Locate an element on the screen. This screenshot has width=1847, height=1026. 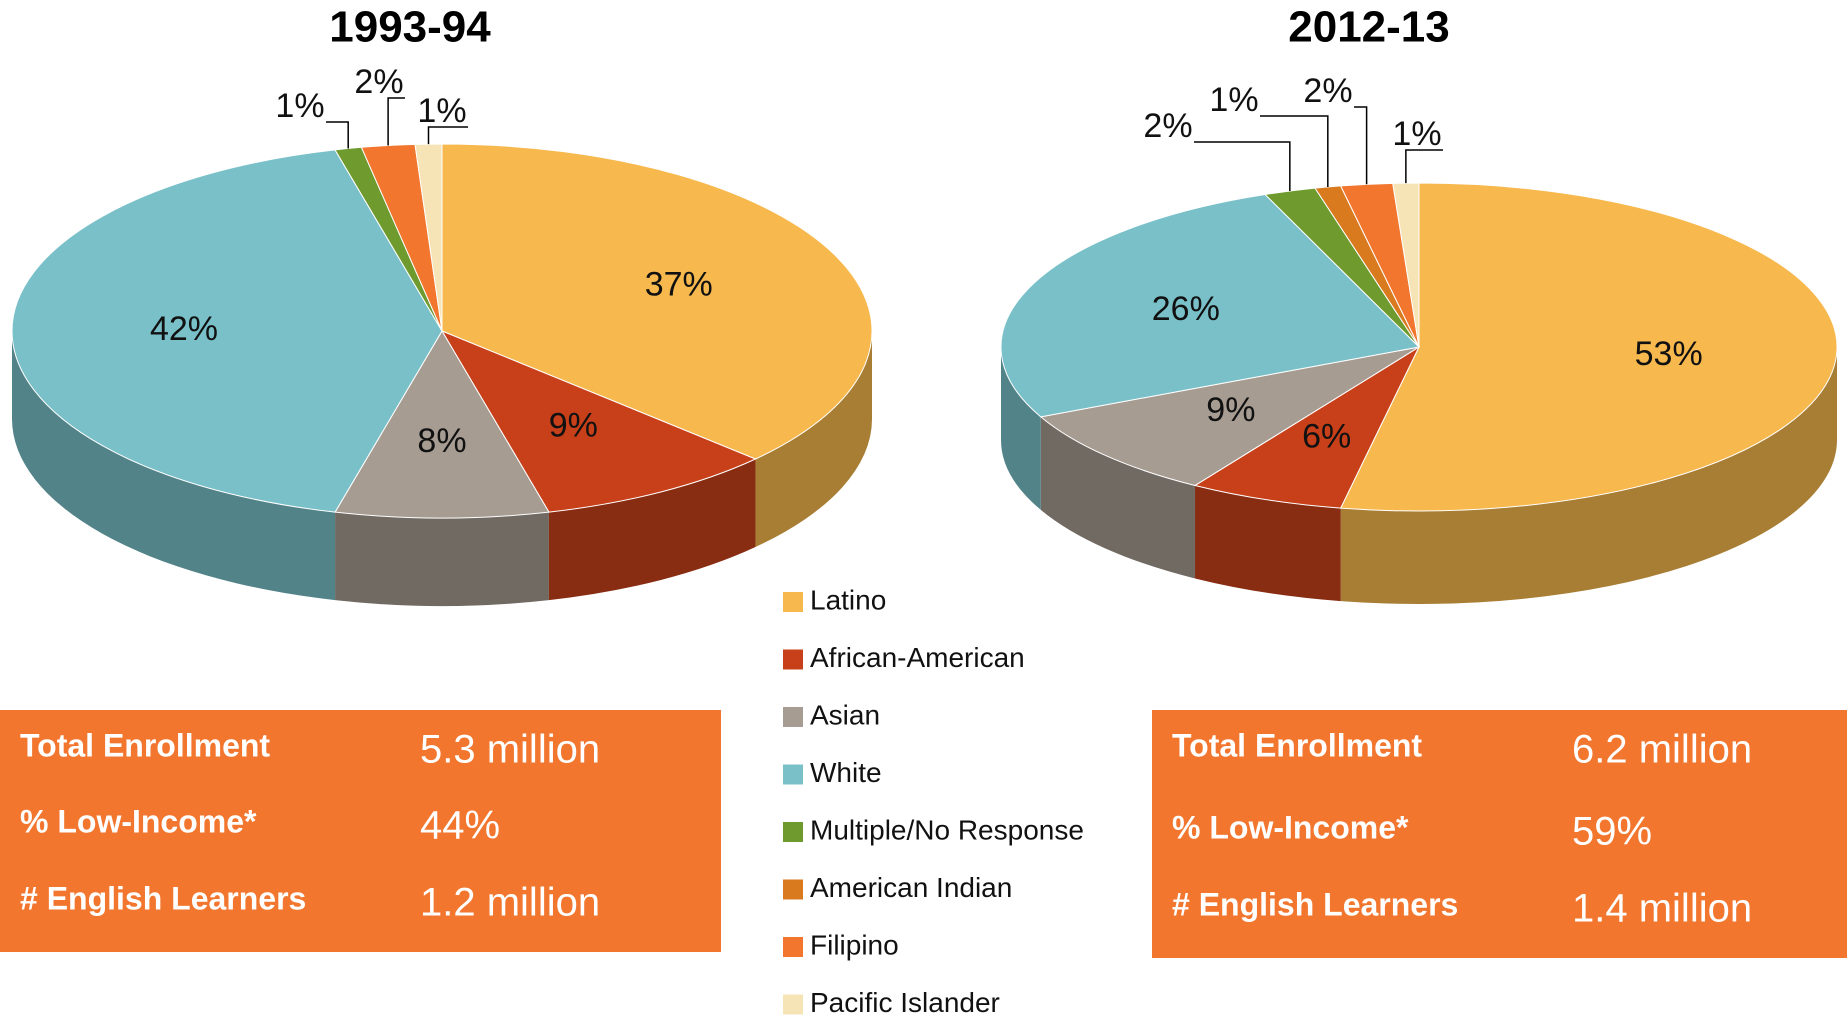
data-label: 26% is located at coordinates (1186, 309).